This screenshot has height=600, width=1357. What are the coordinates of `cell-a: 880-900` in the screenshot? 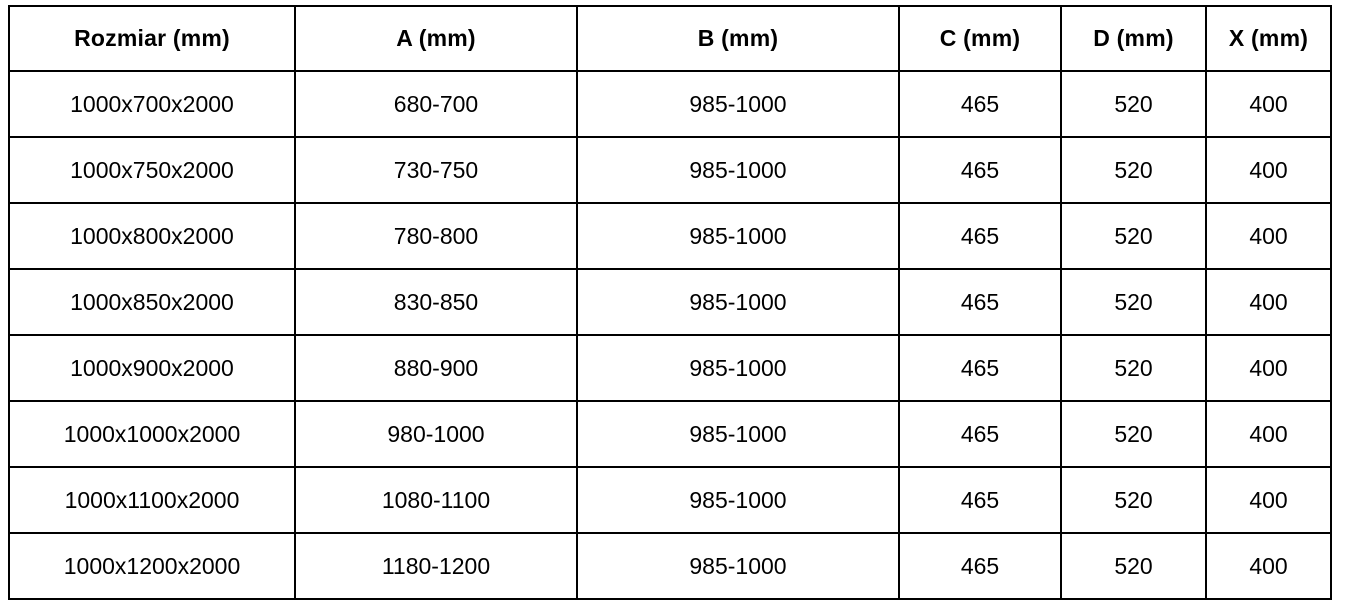 It's located at (436, 368).